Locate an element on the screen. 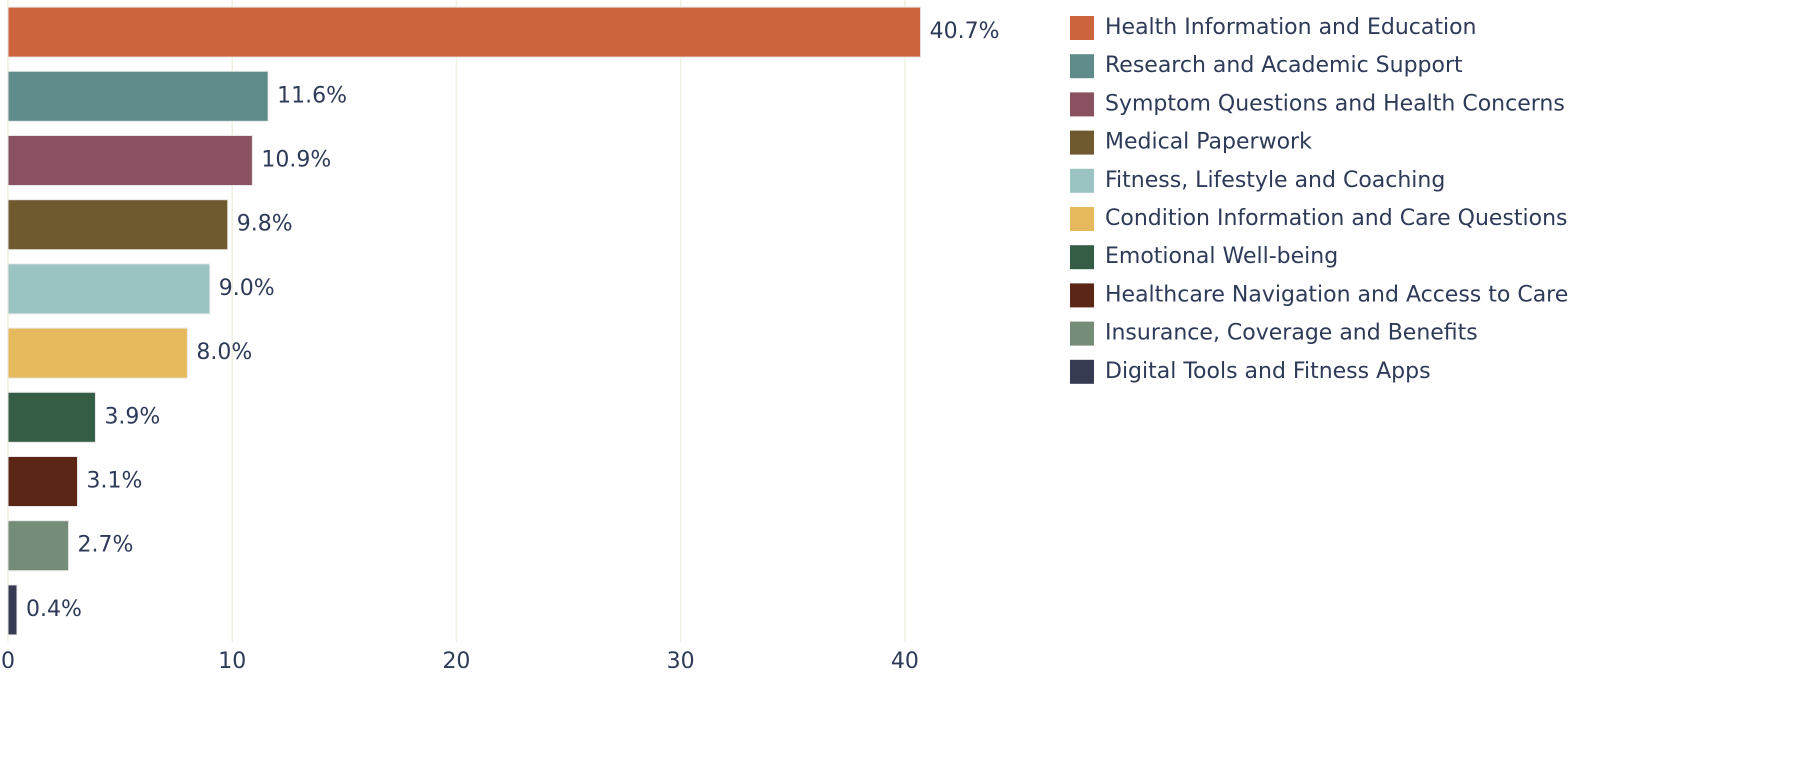  legend-label: Health Information and Education is located at coordinates (1291, 27).